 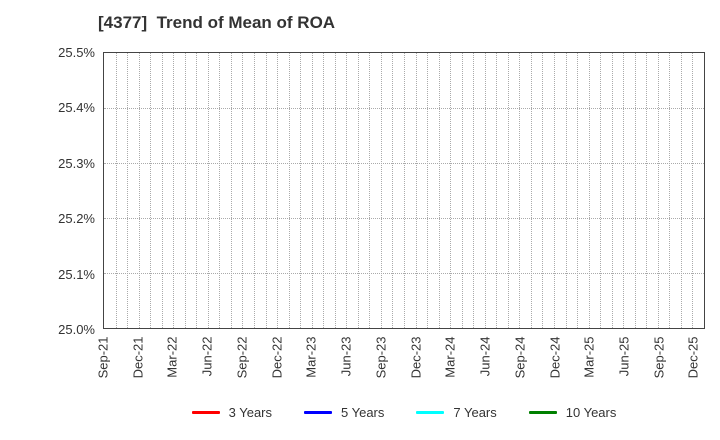 What do you see at coordinates (76, 274) in the screenshot?
I see `y-tick-label: 25.1%` at bounding box center [76, 274].